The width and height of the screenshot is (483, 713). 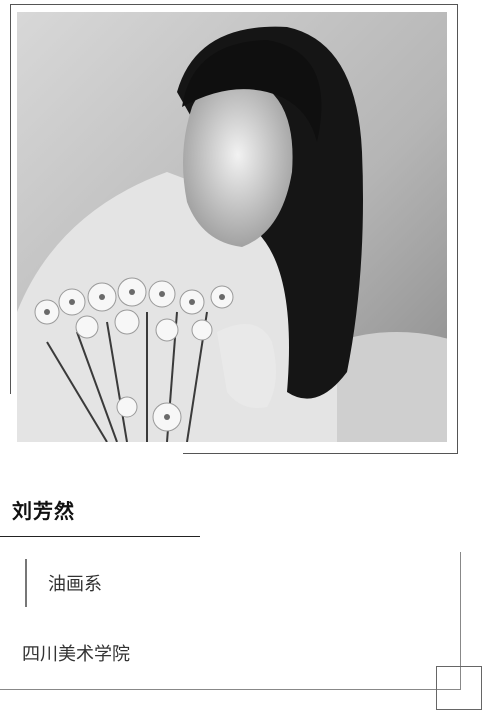 What do you see at coordinates (26, 583) in the screenshot?
I see `accent-bar` at bounding box center [26, 583].